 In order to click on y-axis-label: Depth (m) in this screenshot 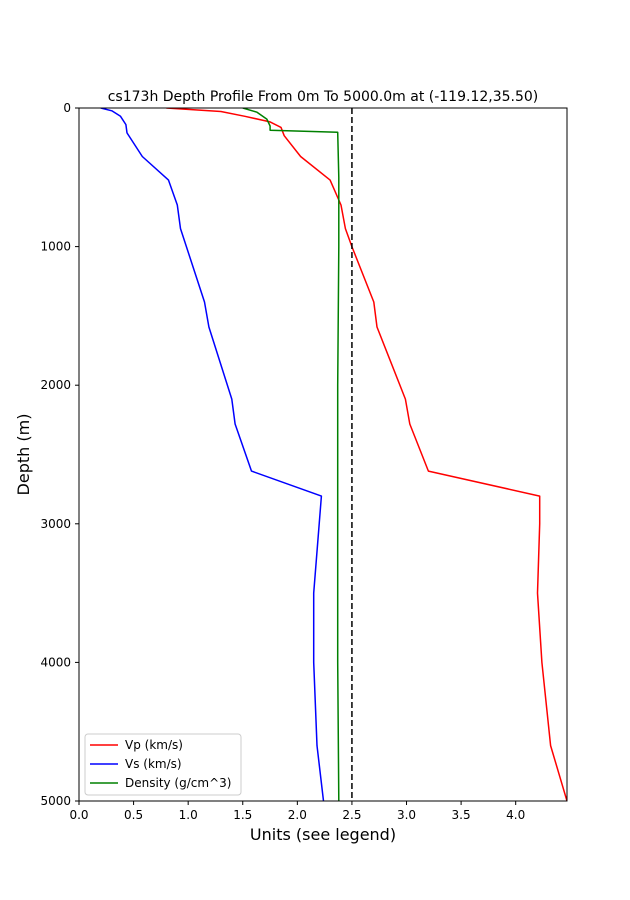, I will do `click(23, 455)`.